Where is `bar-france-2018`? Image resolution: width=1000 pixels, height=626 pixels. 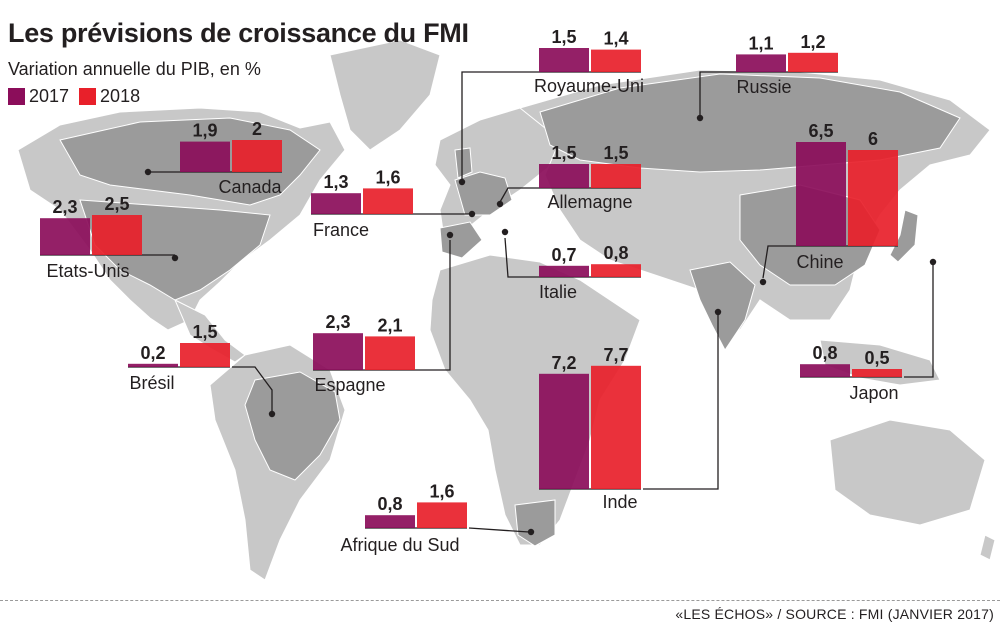
bar-france-2018 is located at coordinates (388, 201).